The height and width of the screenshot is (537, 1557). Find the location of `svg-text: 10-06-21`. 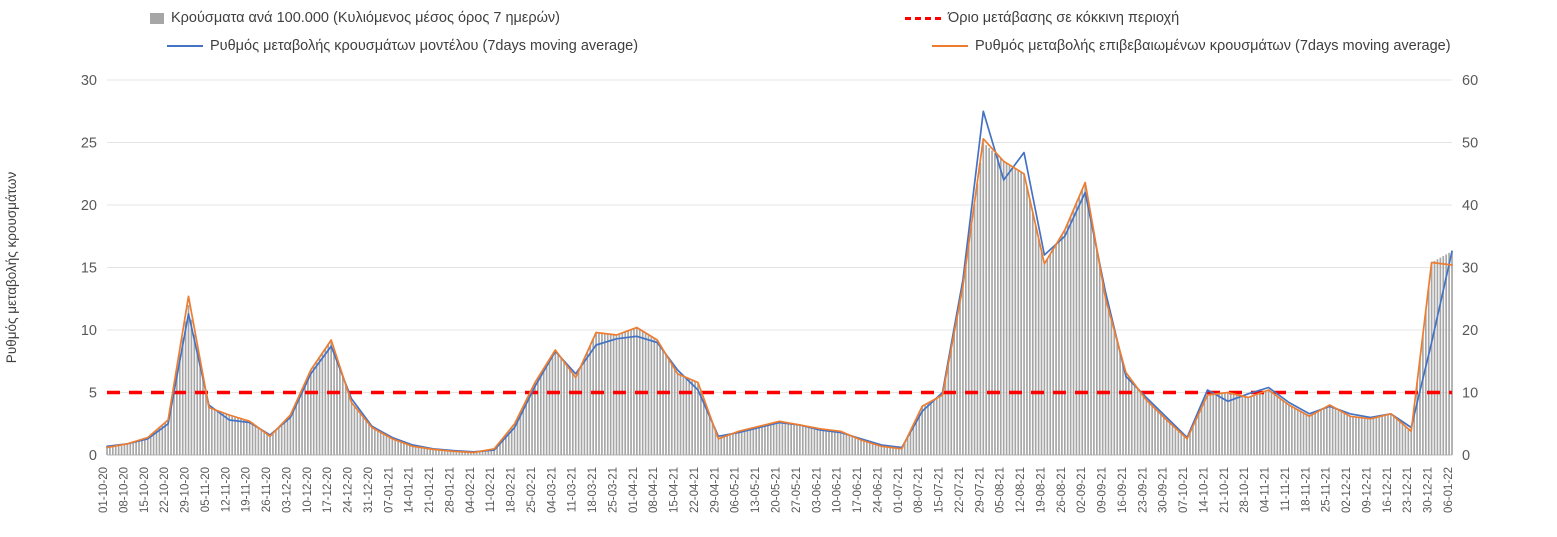

svg-text: 10-06-21 is located at coordinates (838, 490).